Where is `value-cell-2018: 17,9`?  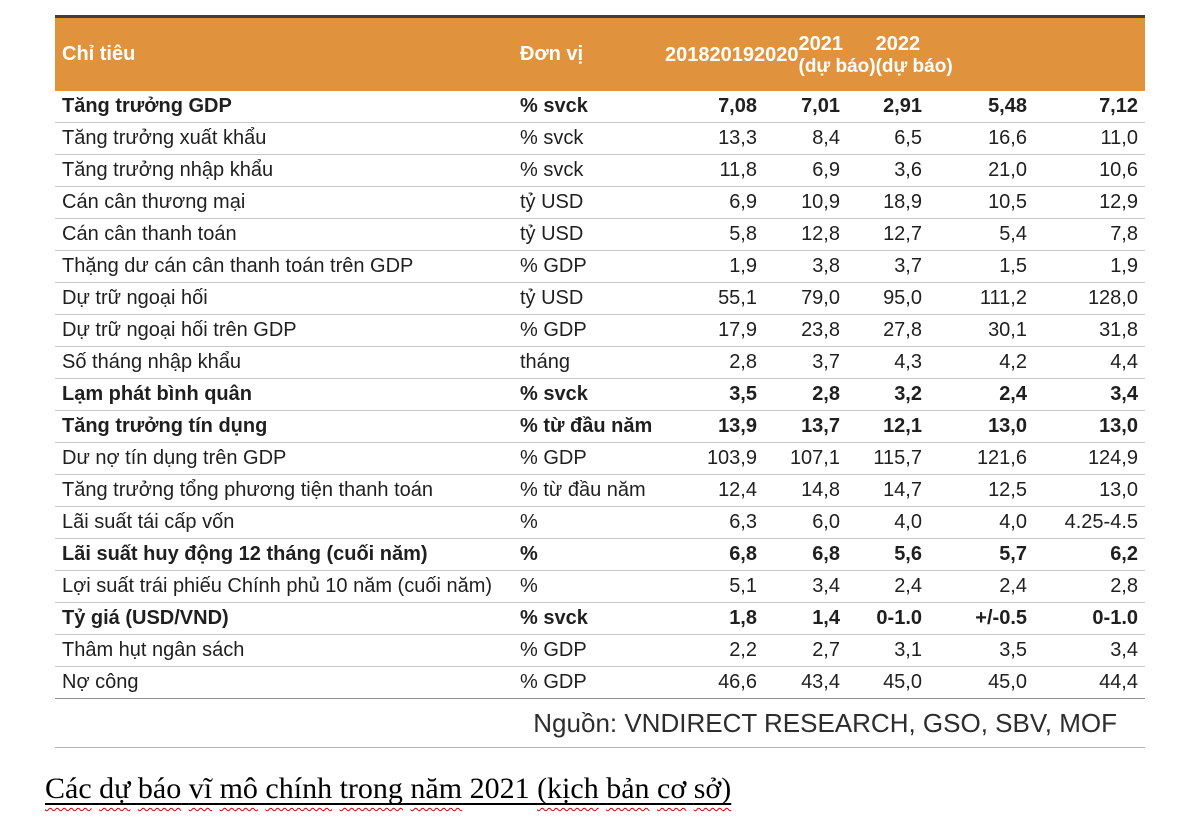 value-cell-2018: 17,9 is located at coordinates (737, 330).